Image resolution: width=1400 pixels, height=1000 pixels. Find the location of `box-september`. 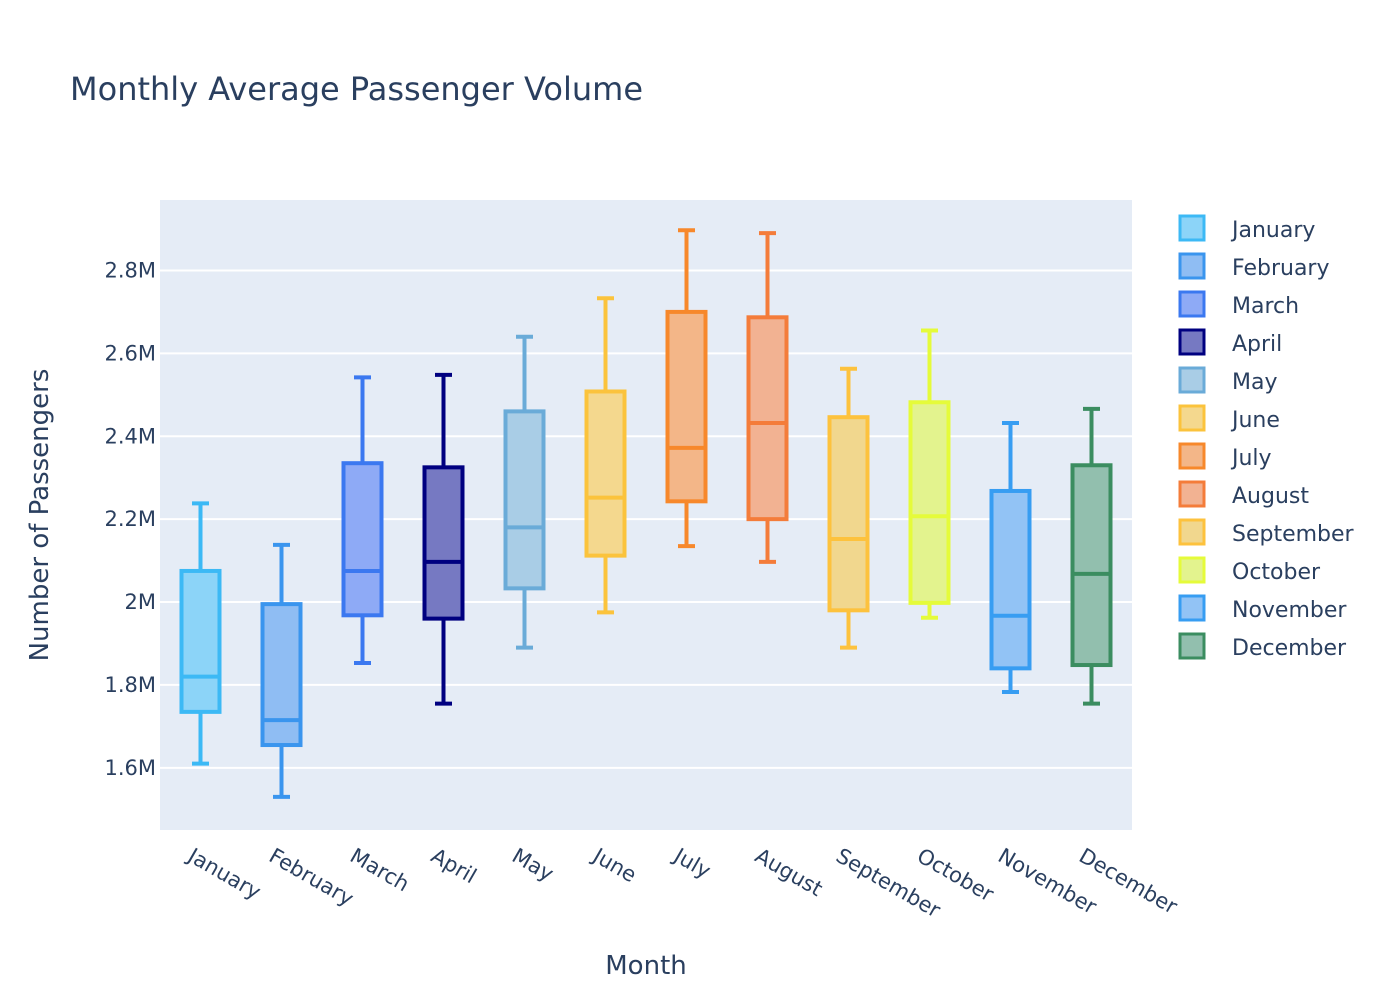

box-september is located at coordinates (848, 508).